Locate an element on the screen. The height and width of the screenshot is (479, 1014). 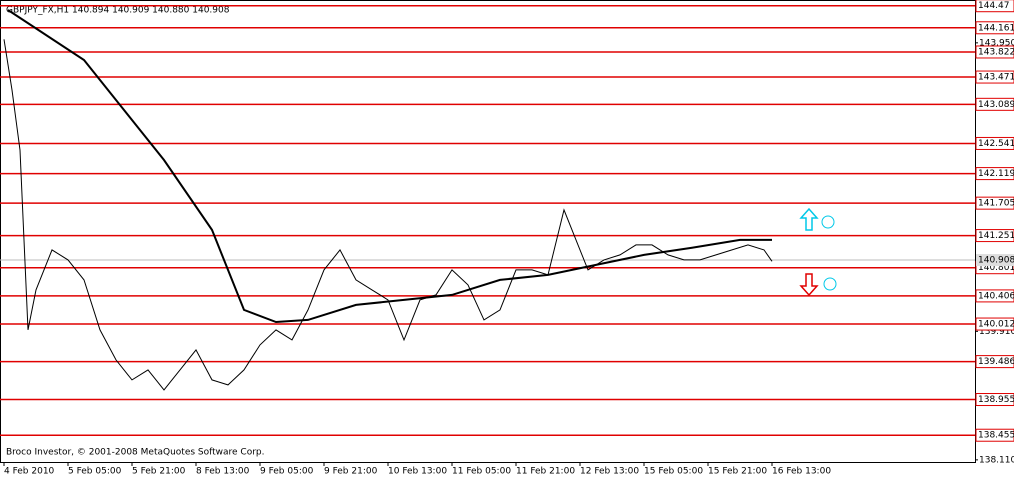
level-label: 141.705 is located at coordinates (996, 204).